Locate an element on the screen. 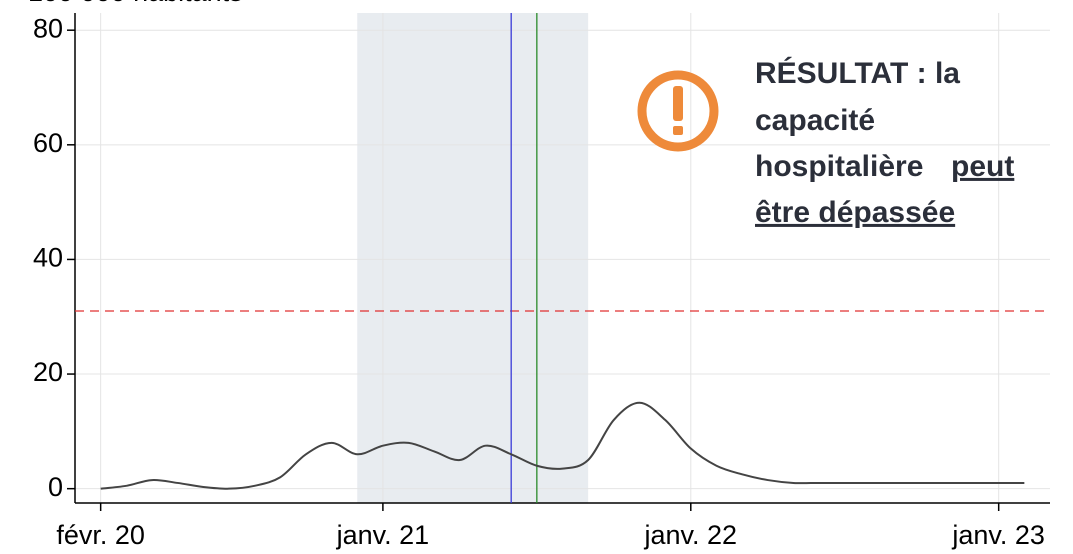 This screenshot has width=1073, height=554. x-tick-label: janv. 22 is located at coordinates (691, 535).